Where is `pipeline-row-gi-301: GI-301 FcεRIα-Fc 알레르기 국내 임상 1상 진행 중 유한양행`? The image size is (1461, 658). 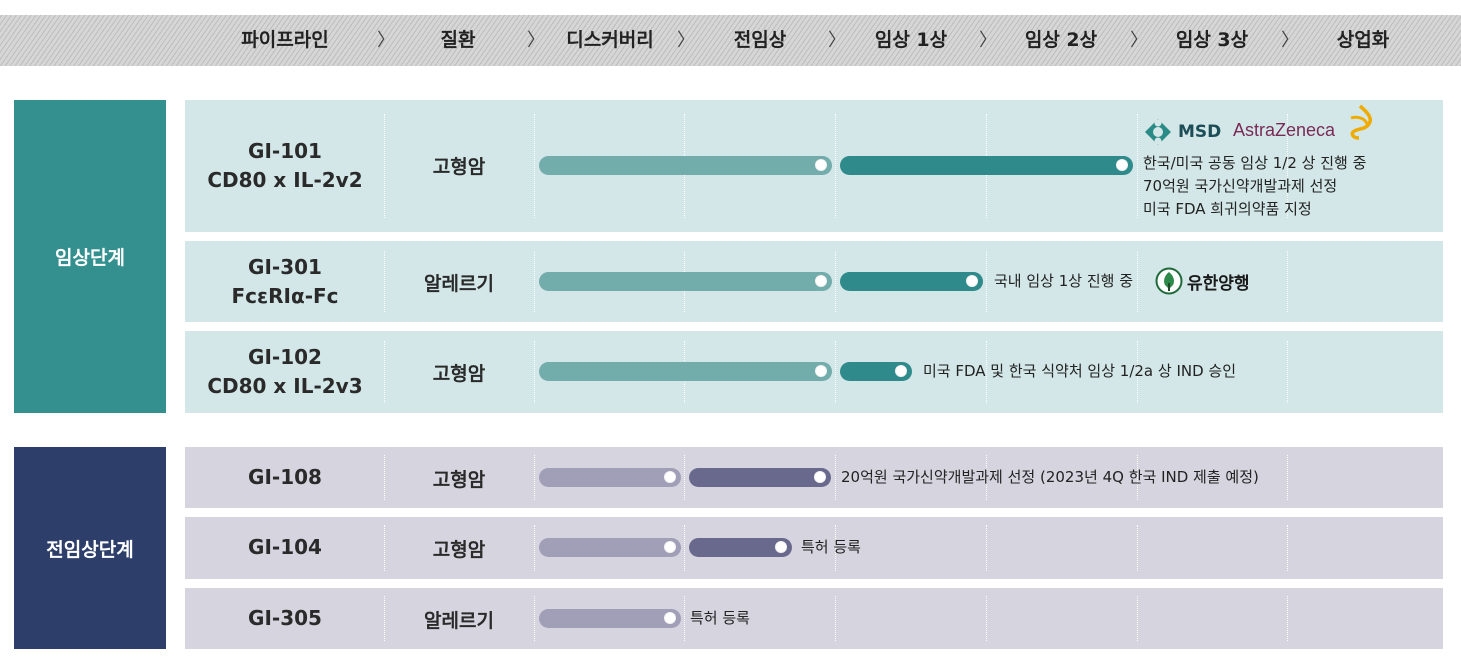 pipeline-row-gi-301: GI-301 FcεRIα-Fc 알레르기 국내 임상 1상 진행 중 유한양행 is located at coordinates (814, 281).